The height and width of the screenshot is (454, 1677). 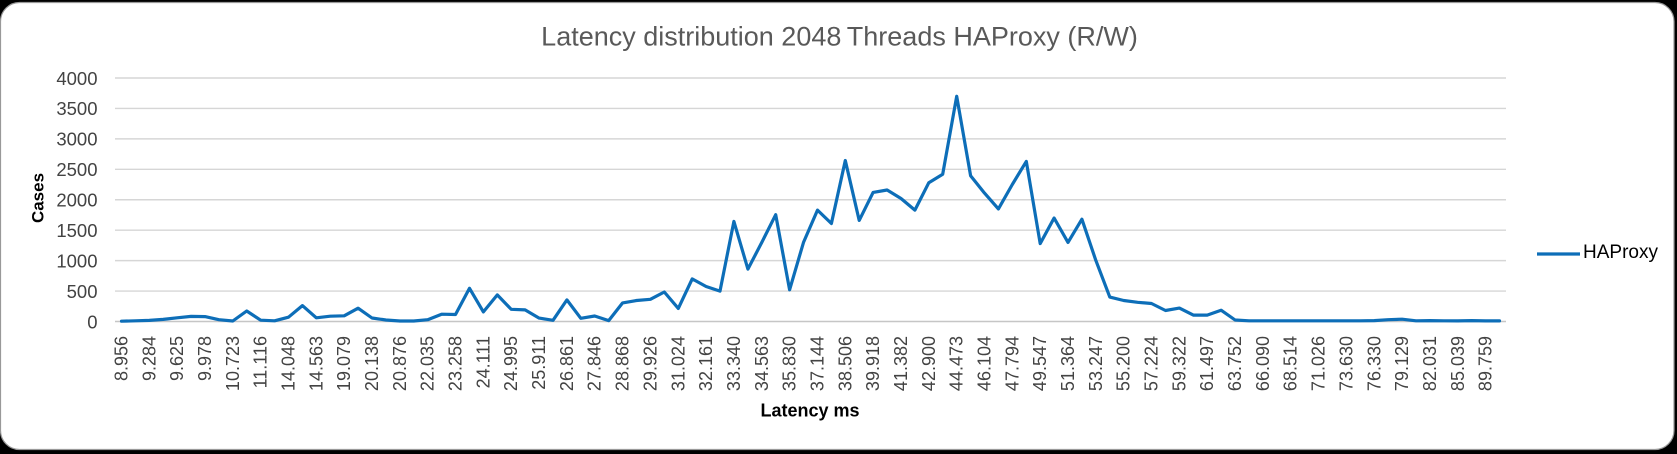 What do you see at coordinates (929, 363) in the screenshot?
I see `svg-text: 42.900` at bounding box center [929, 363].